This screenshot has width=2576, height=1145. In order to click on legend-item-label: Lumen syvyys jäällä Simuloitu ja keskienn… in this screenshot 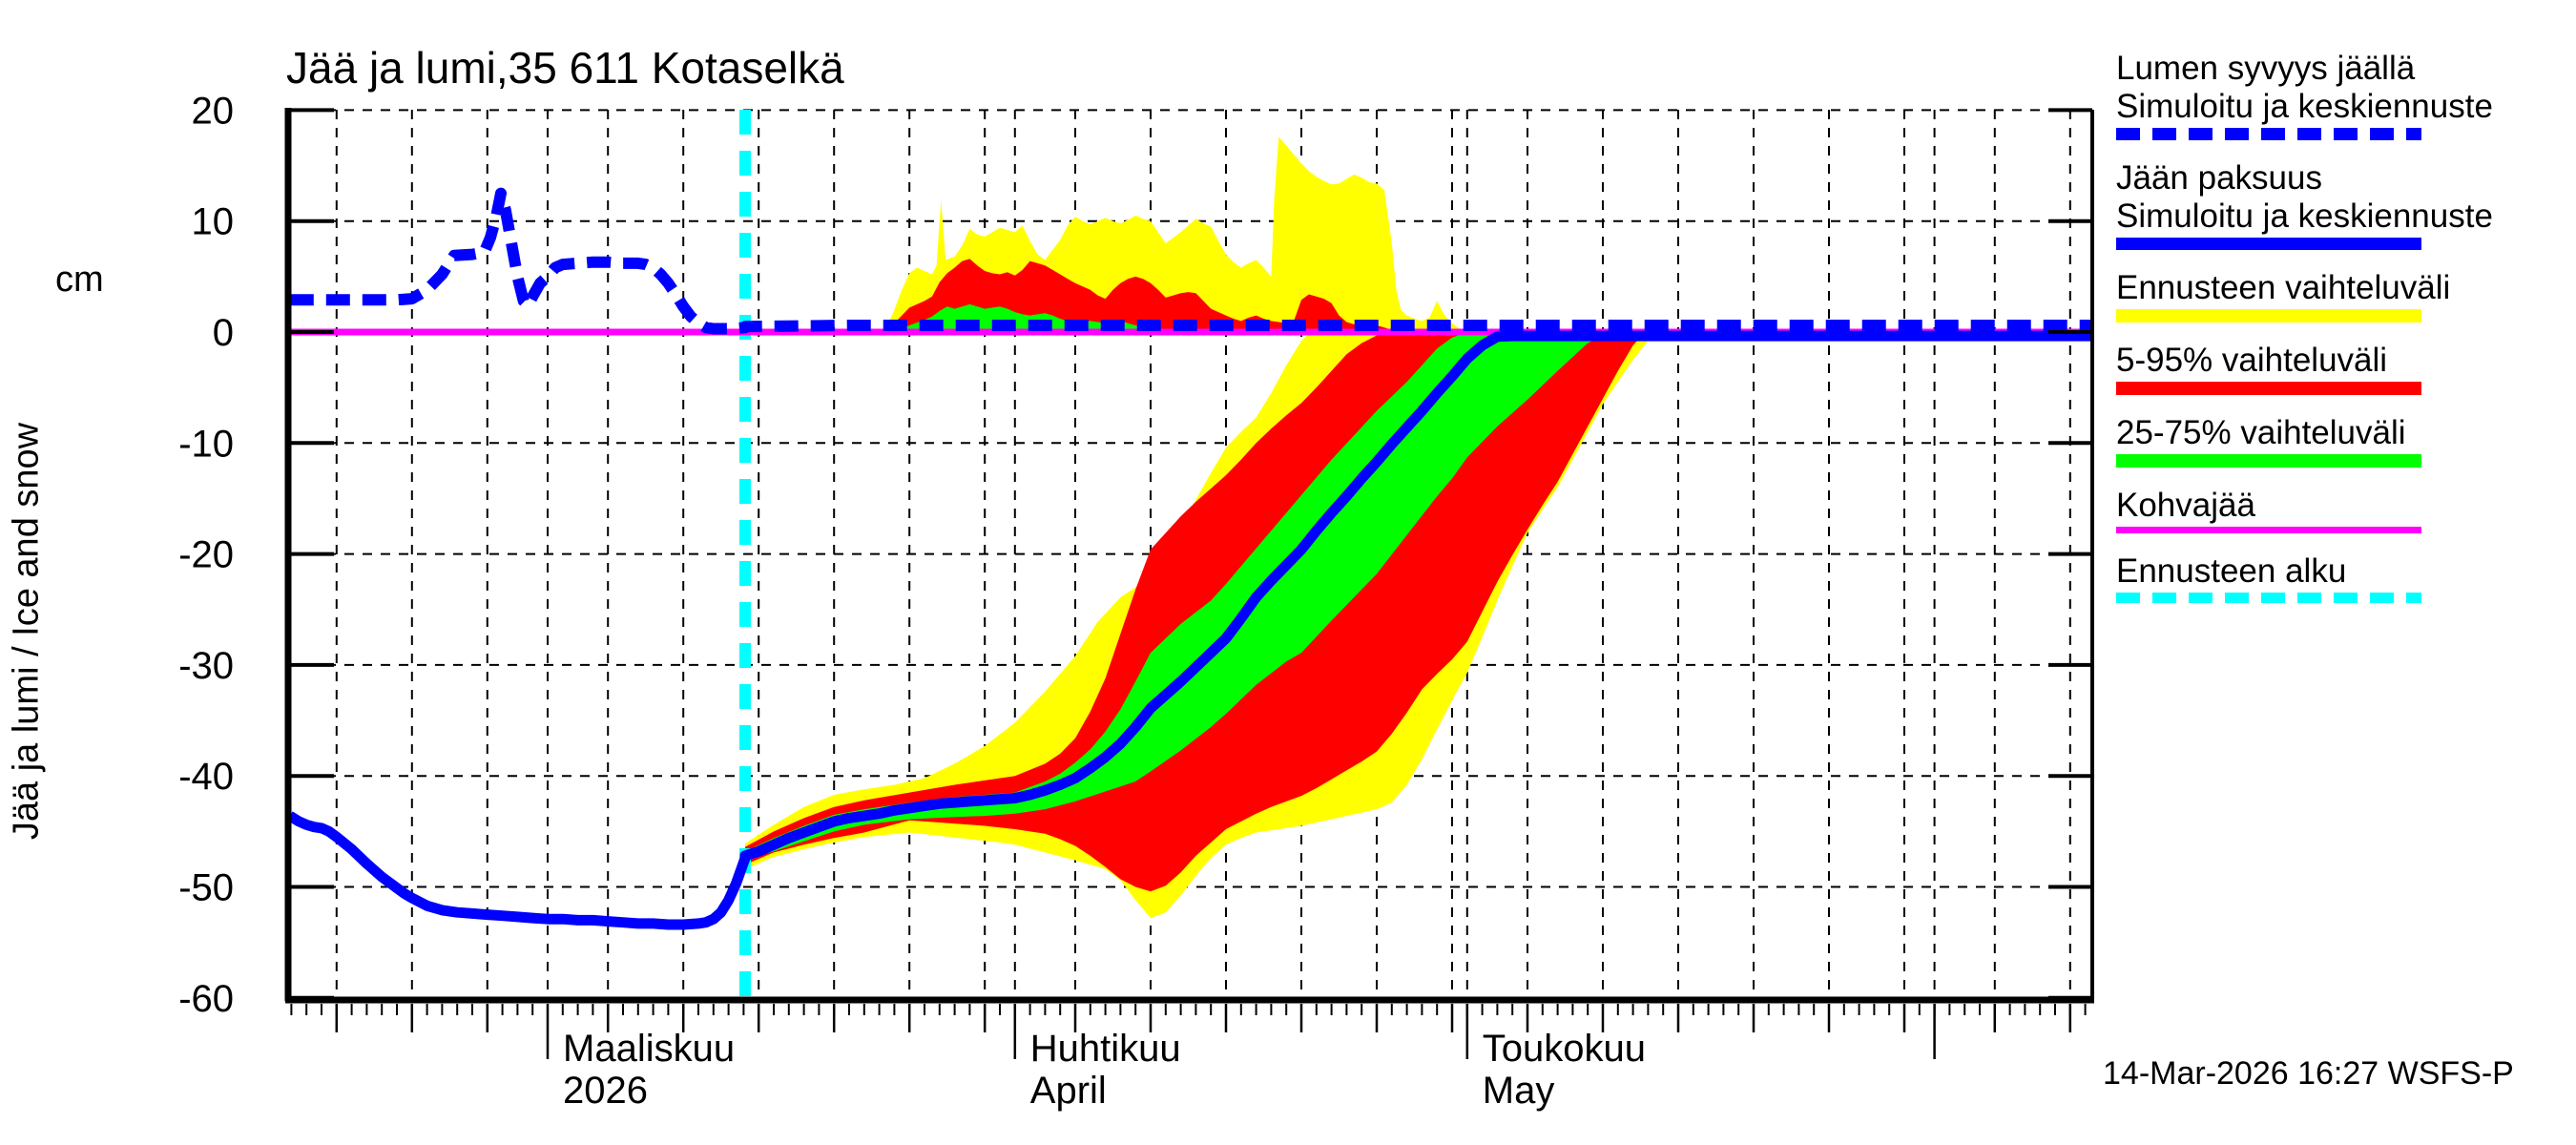, I will do `click(2304, 87)`.